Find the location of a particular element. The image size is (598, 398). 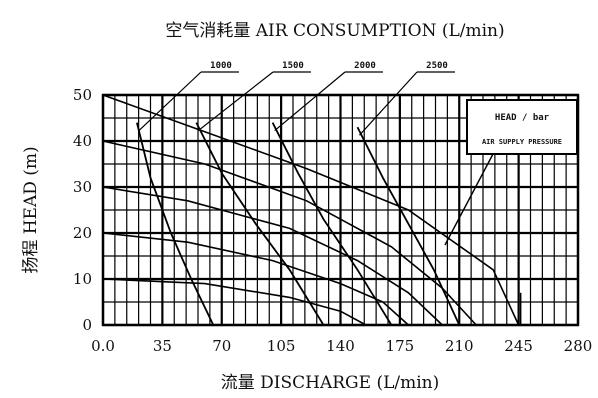

x-tick-label: 70 is located at coordinates (221, 346).